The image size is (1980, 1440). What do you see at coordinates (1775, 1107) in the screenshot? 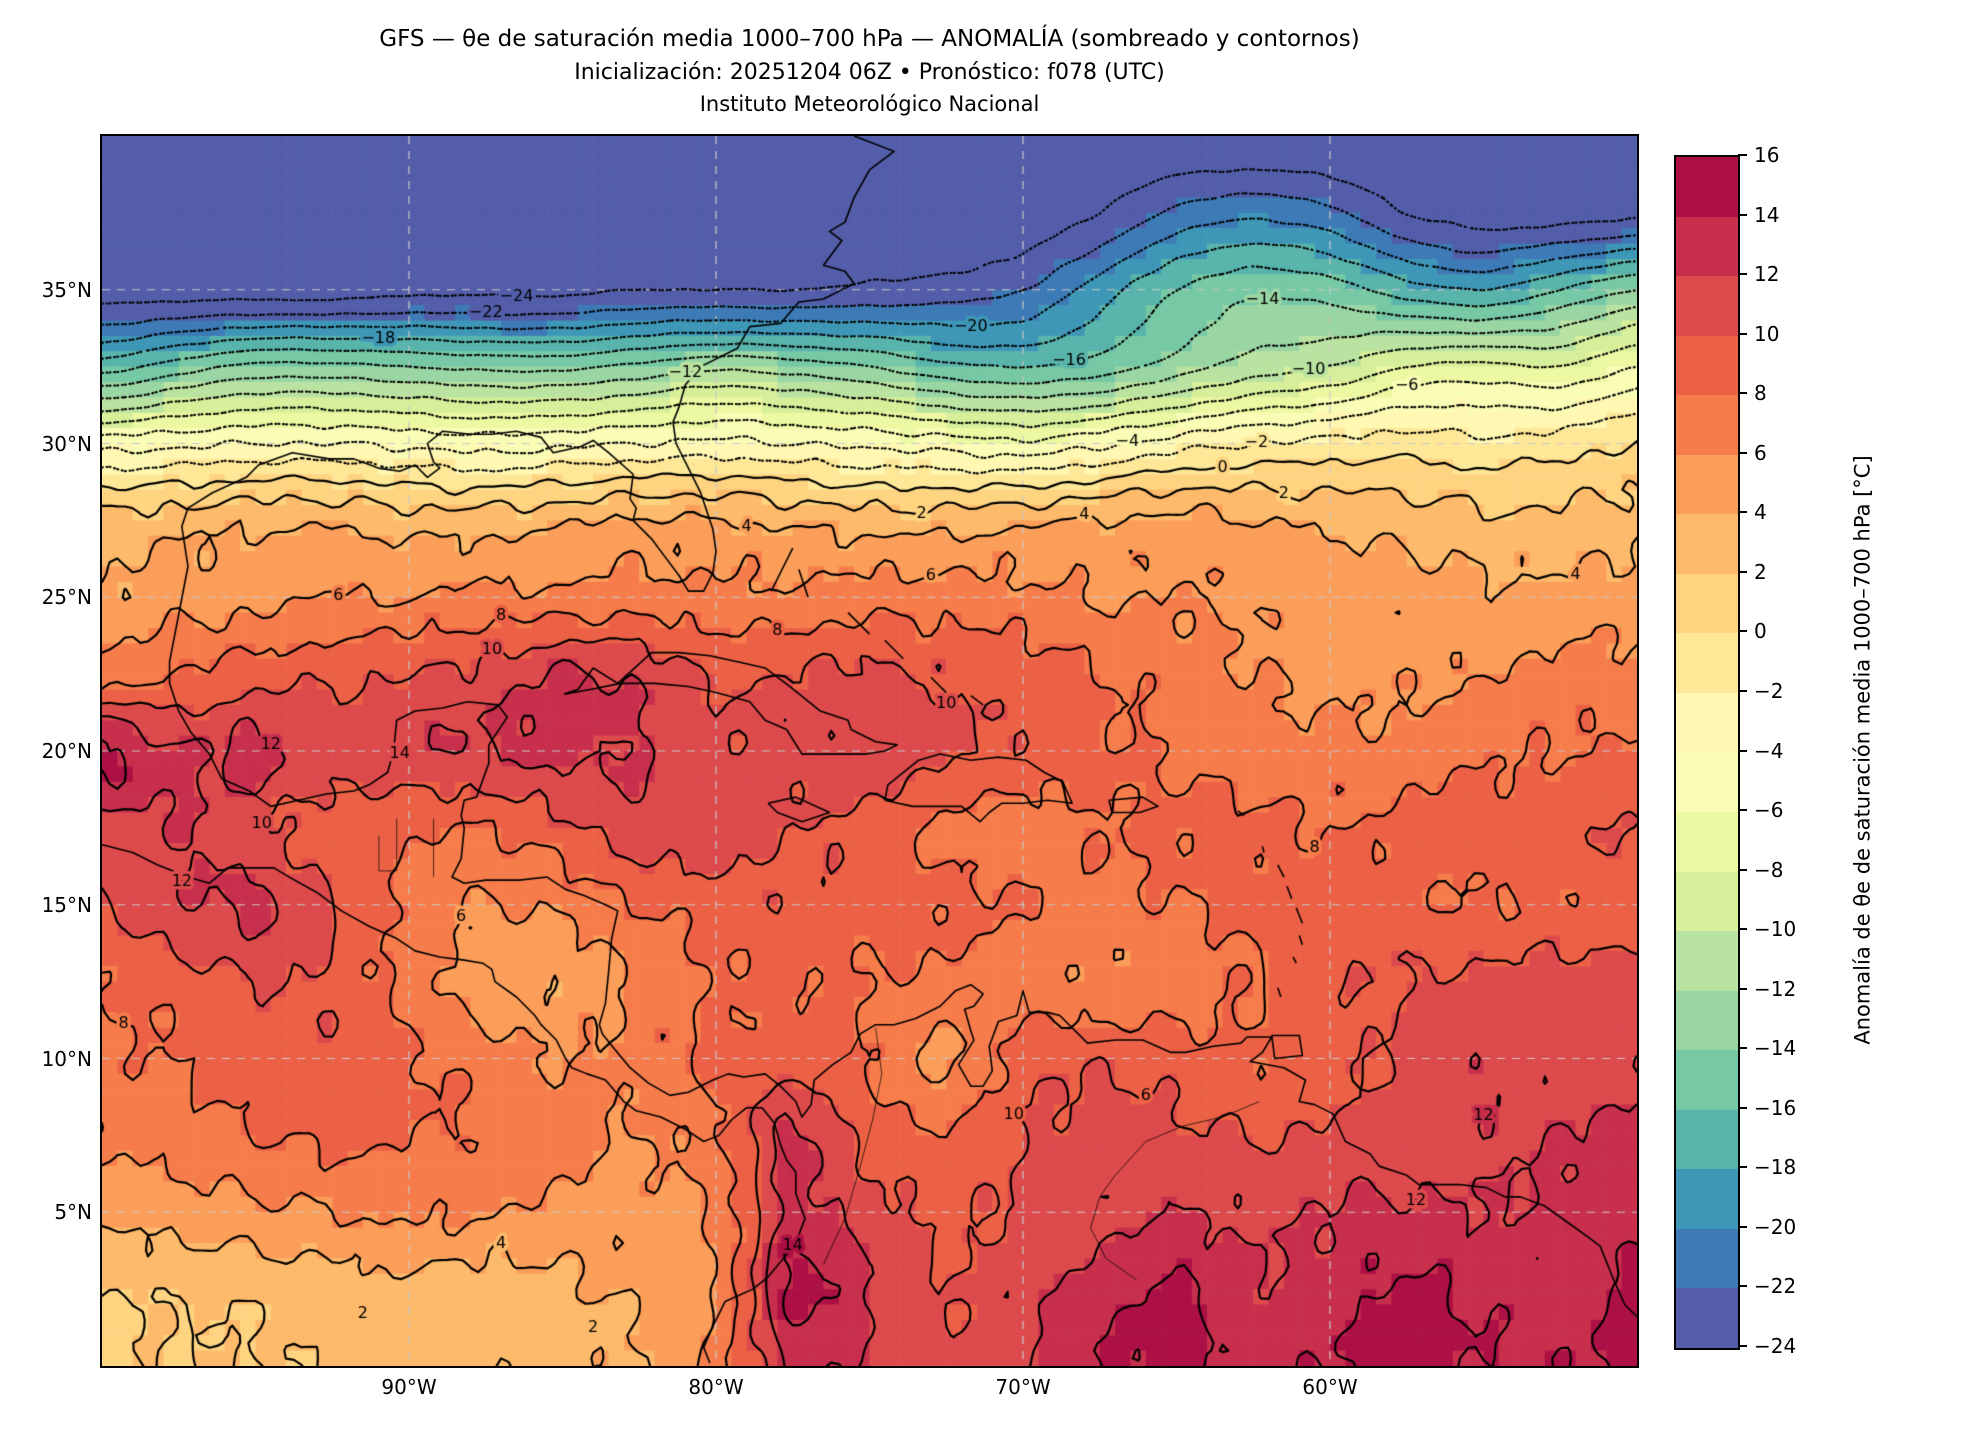
I see `colorbar-tick-label: −16` at bounding box center [1775, 1107].